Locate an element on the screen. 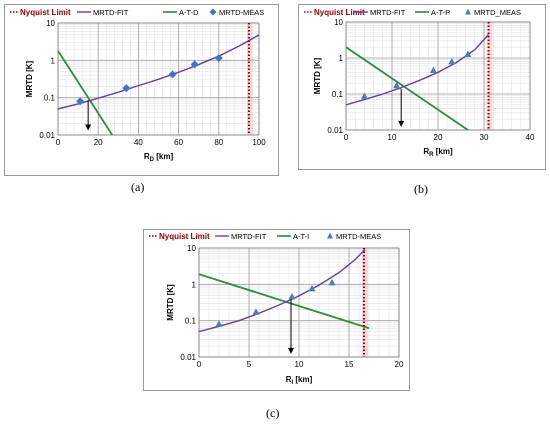 The width and height of the screenshot is (550, 424). x-axis-label: RI [km] is located at coordinates (299, 380).